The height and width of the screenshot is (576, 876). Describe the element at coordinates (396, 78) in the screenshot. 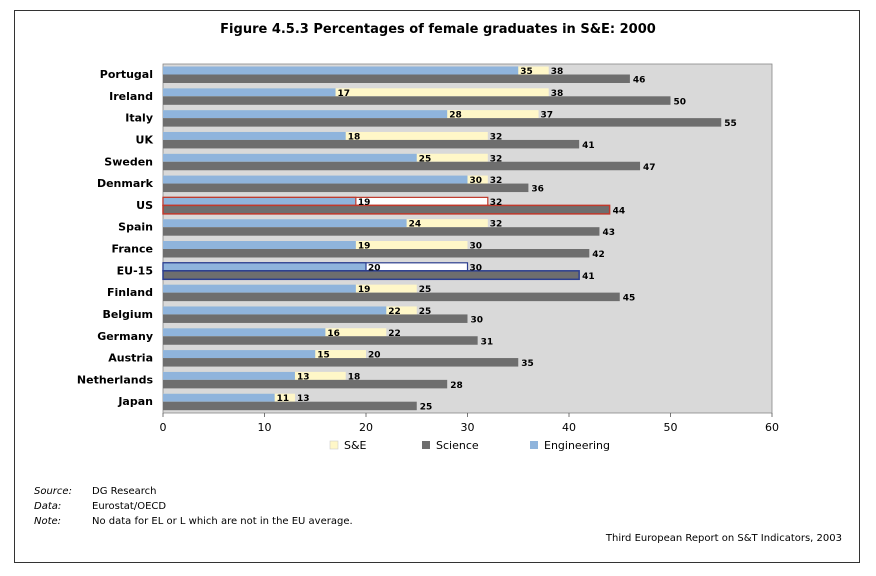

I see `bar-science-portugal` at that location.